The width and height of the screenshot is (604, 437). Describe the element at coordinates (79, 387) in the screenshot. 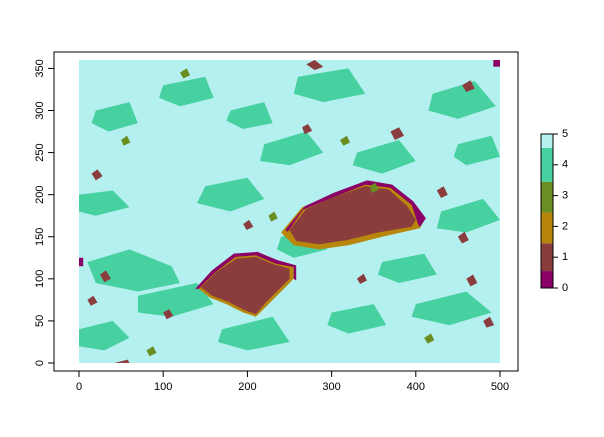

I see `x-tick-label: 0` at that location.